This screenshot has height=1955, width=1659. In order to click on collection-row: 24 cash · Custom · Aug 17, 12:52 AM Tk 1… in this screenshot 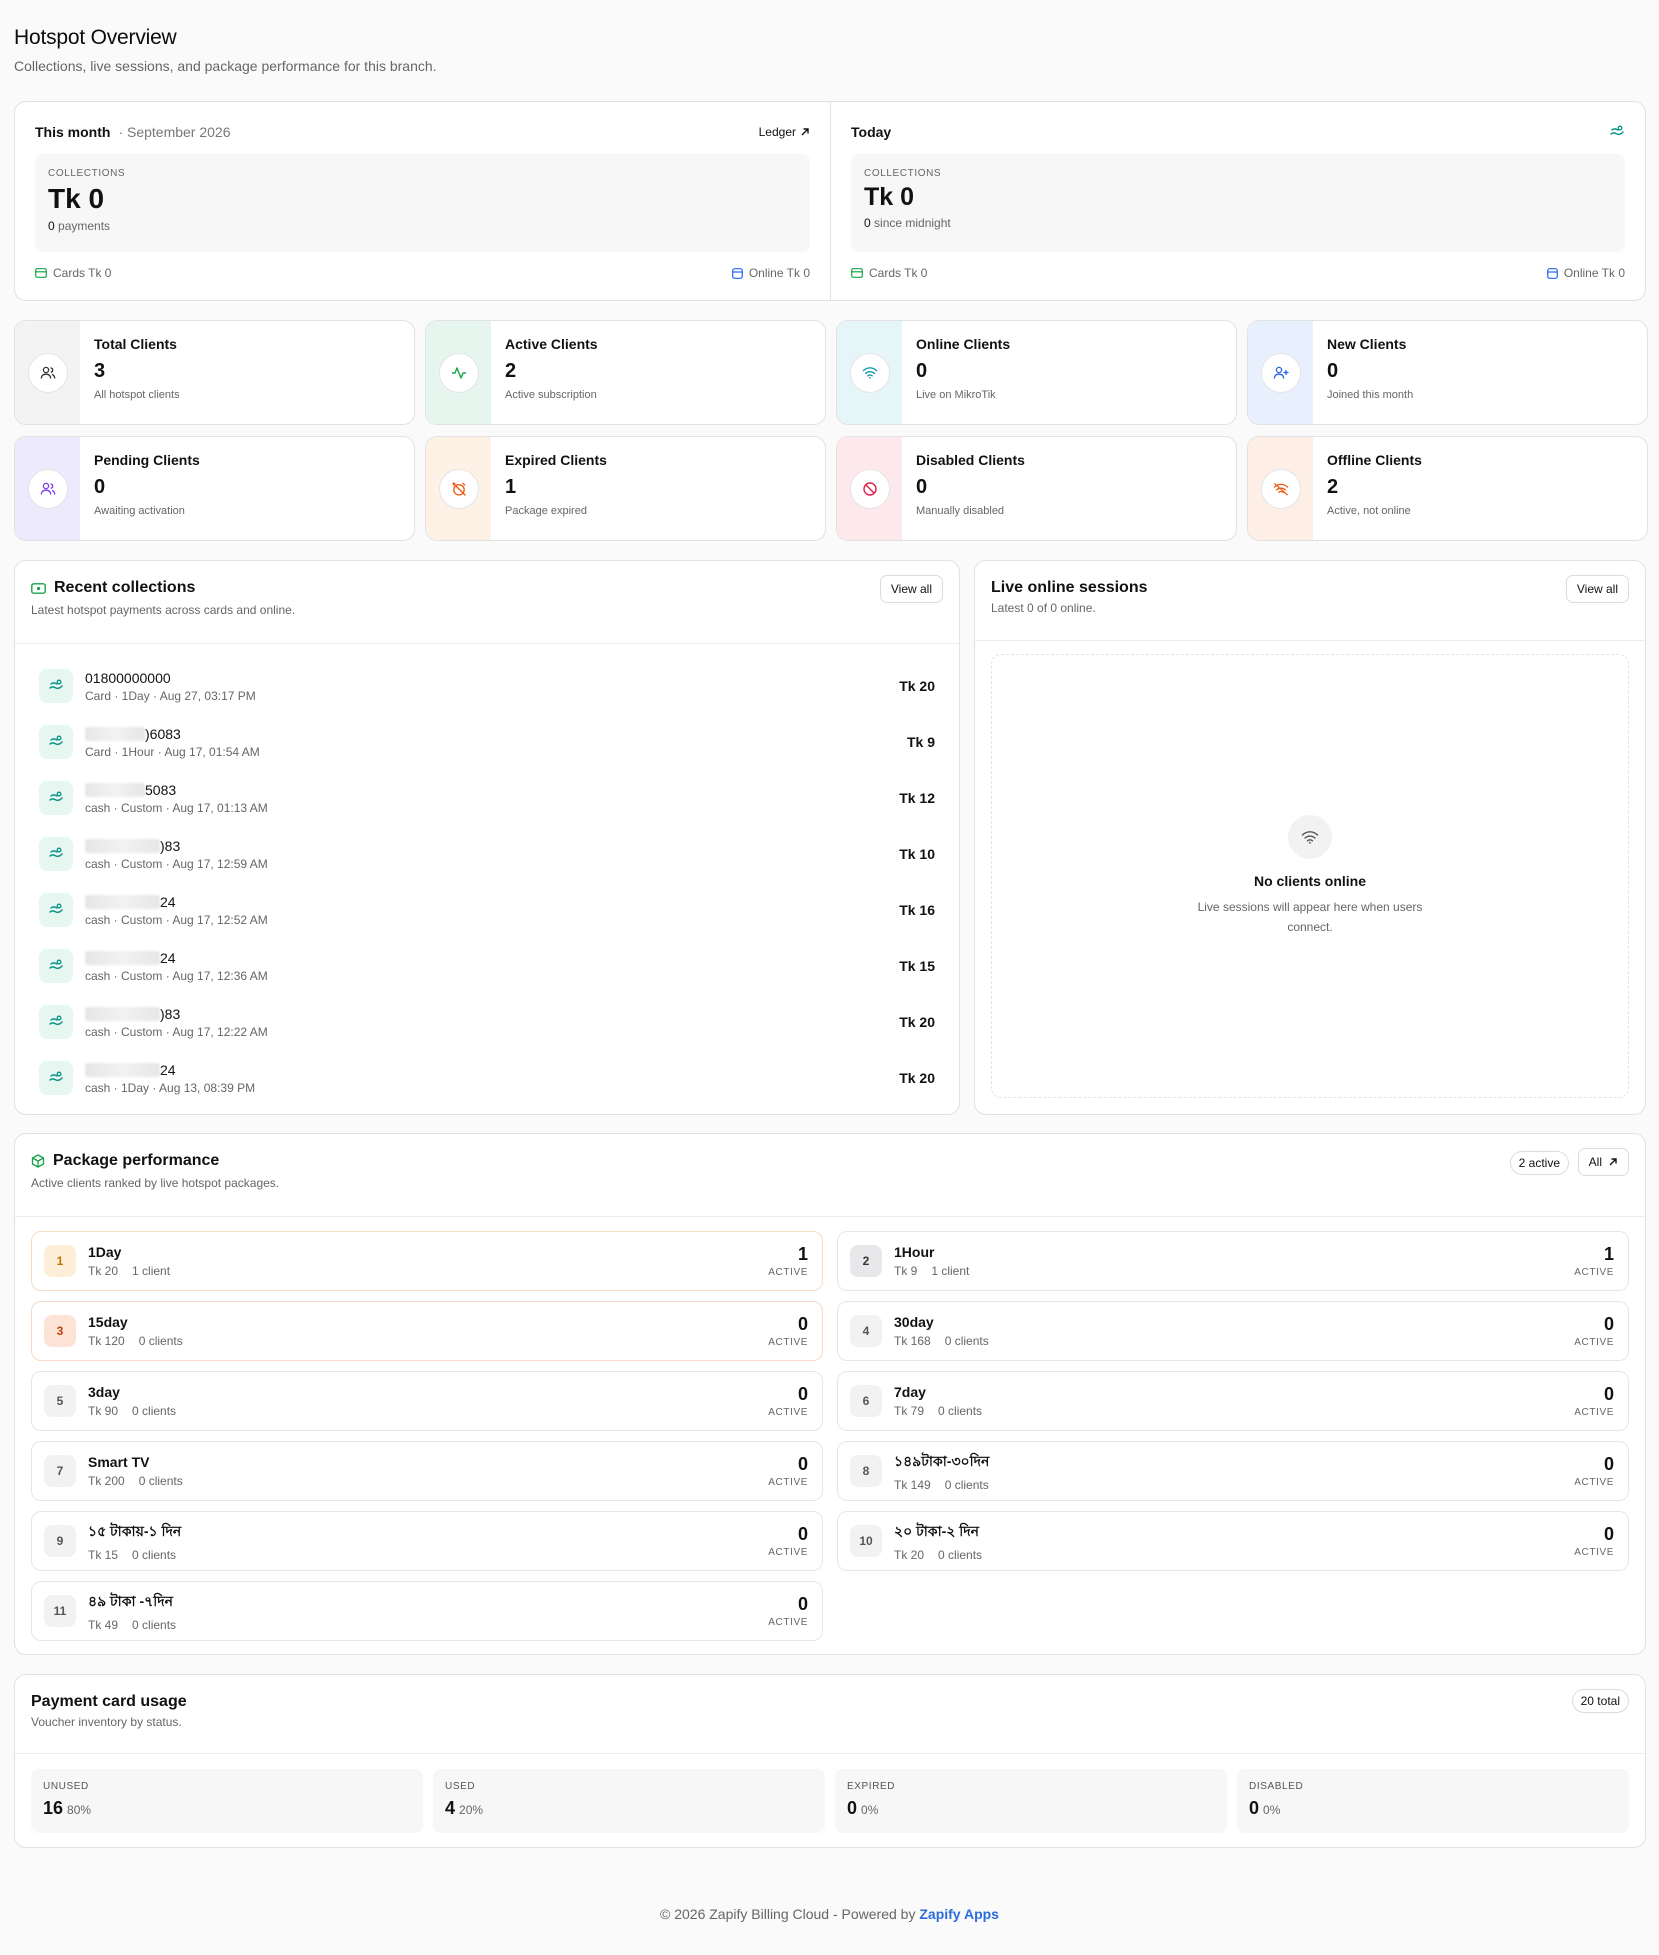, I will do `click(487, 910)`.